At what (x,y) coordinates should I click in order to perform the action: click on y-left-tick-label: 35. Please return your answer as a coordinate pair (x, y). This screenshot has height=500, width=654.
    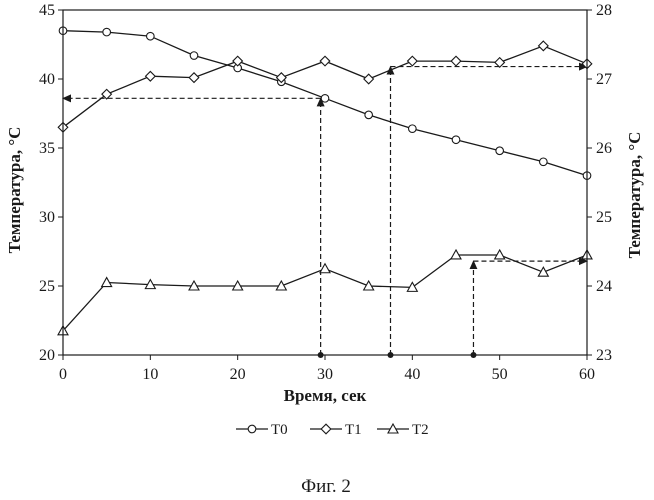
    Looking at the image, I should click on (47, 148).